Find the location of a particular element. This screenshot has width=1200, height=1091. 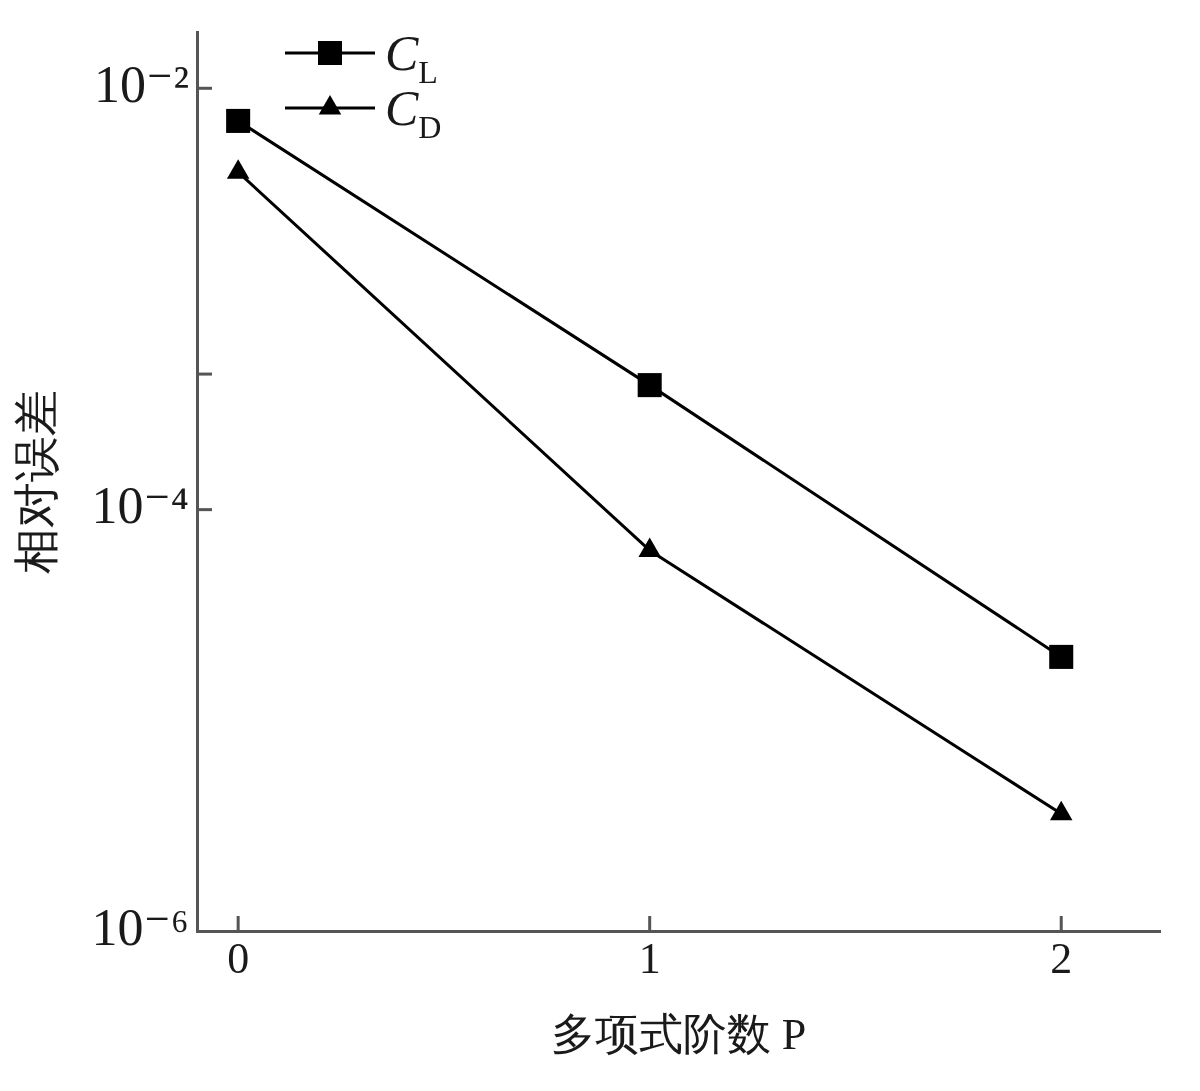

x-tick-label: 0 is located at coordinates (238, 958).